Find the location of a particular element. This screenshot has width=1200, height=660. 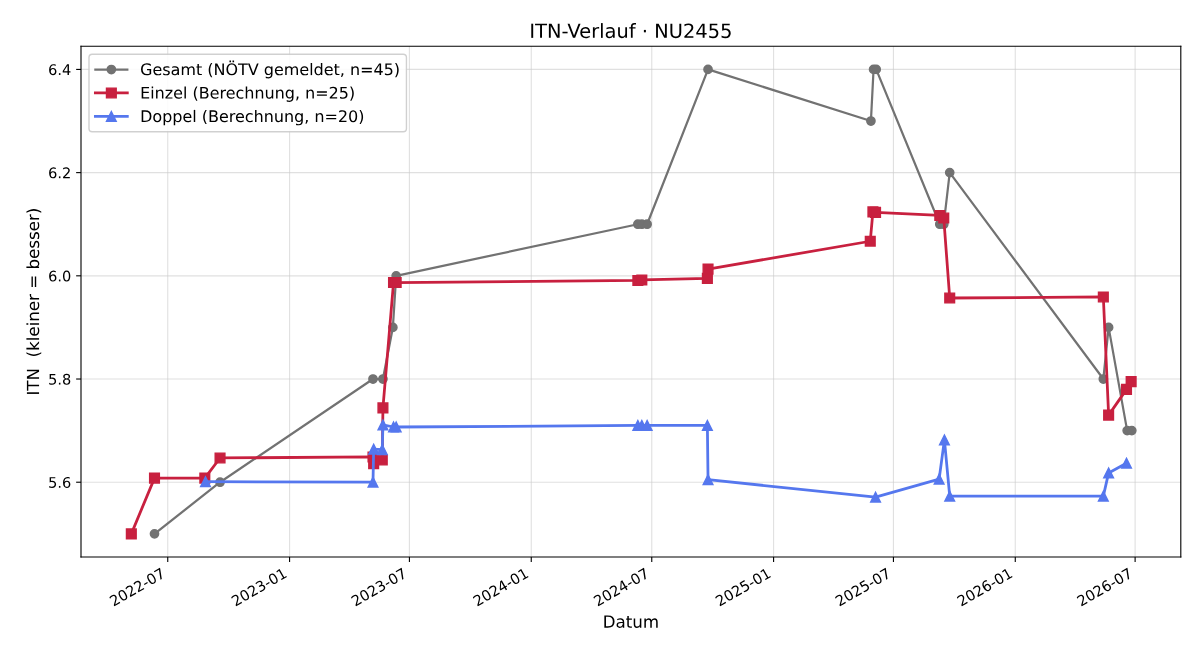

y-tick-label: 5.8 is located at coordinates (60, 379).